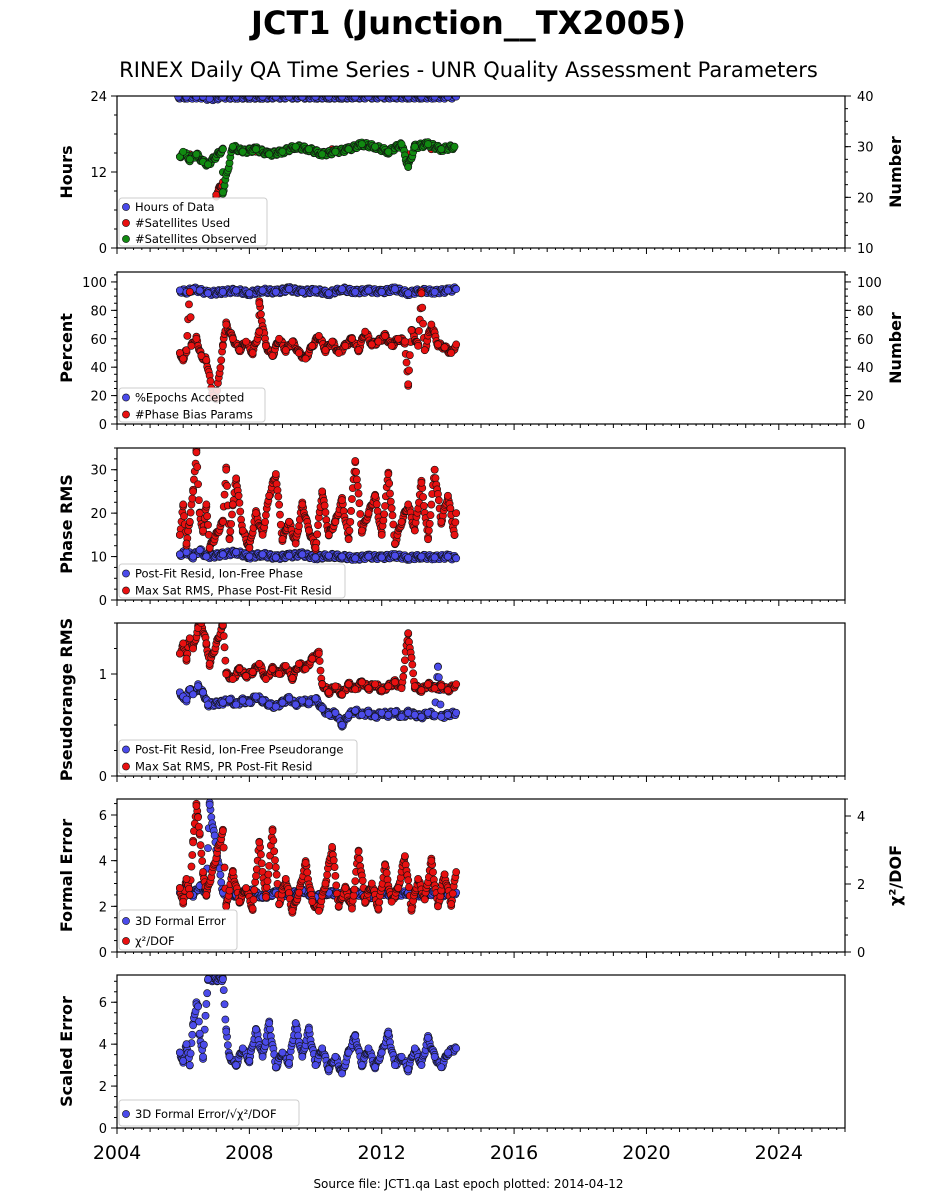  I want to click on x-tick-label: 2008, so click(249, 1153).